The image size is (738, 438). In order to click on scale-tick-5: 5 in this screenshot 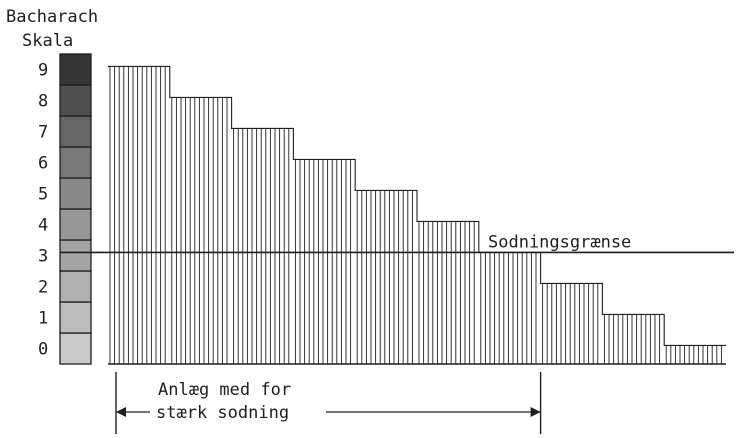, I will do `click(43, 195)`.